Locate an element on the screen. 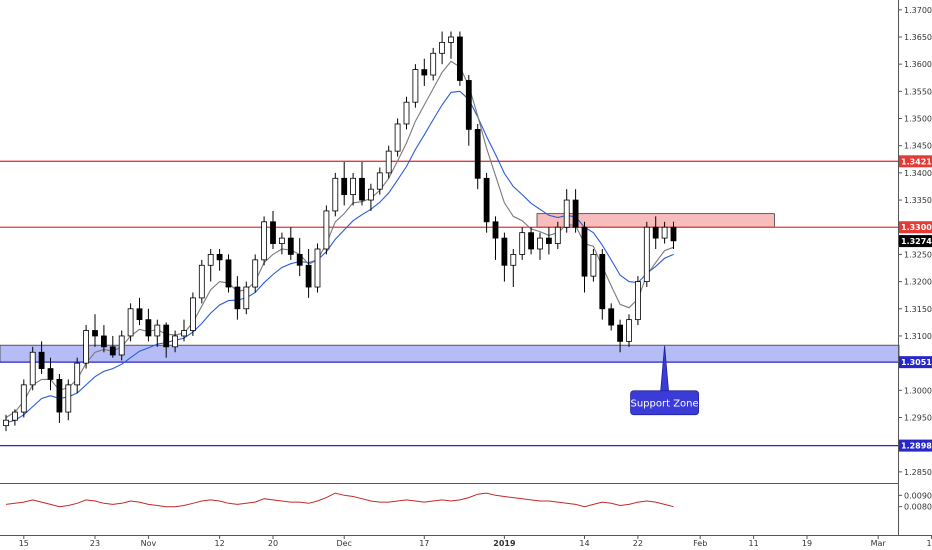 This screenshot has height=550, width=932. price-tick-label: 1.32000 is located at coordinates (918, 282).